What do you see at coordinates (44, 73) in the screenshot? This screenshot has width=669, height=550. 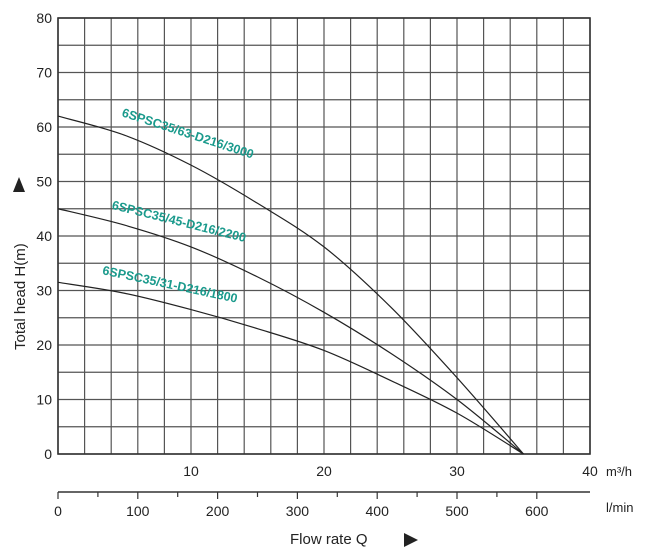 I see `y-tick-label: 70` at bounding box center [44, 73].